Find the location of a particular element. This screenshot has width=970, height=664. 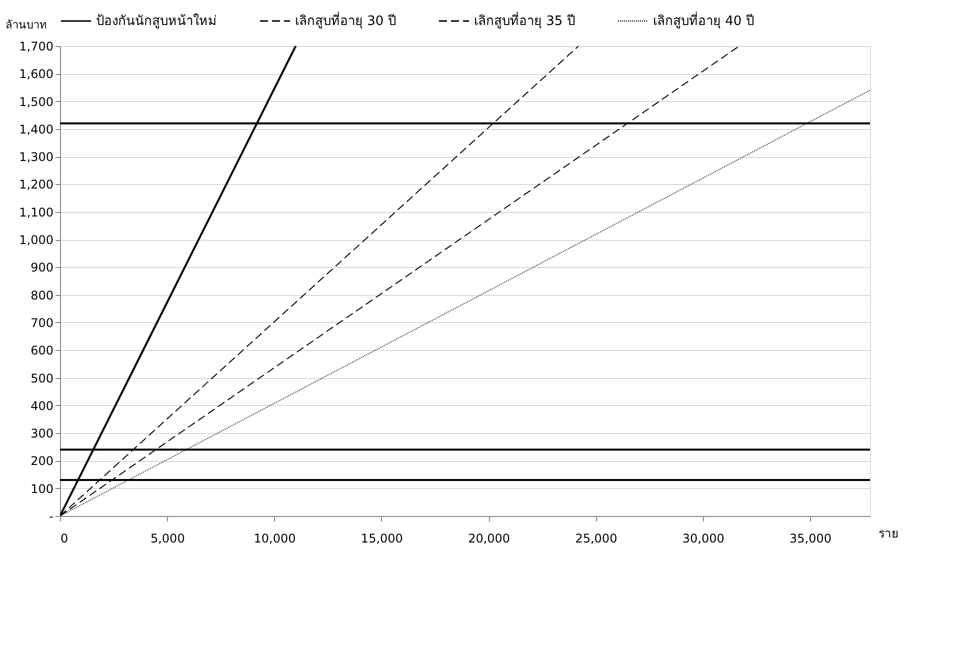

y-tick-label: 600 is located at coordinates (42, 351).